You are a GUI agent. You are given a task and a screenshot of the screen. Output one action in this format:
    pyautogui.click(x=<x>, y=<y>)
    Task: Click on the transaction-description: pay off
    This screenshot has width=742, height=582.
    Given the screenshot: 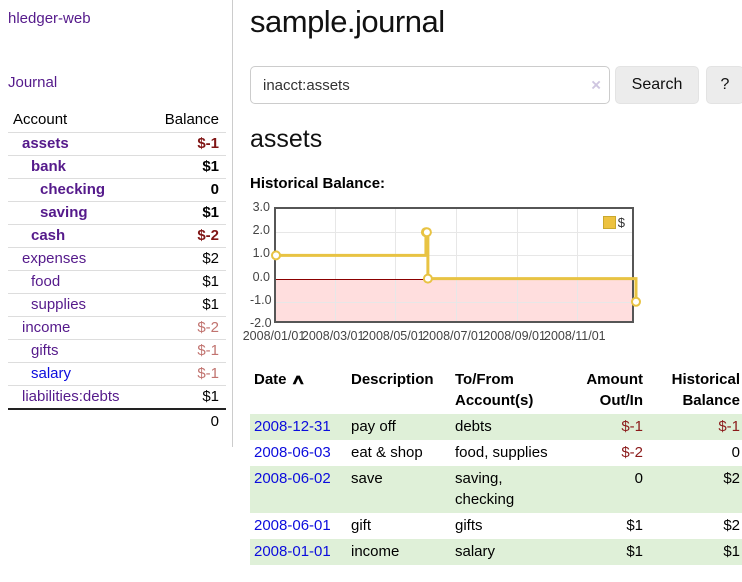 What is the action you would take?
    pyautogui.click(x=373, y=426)
    